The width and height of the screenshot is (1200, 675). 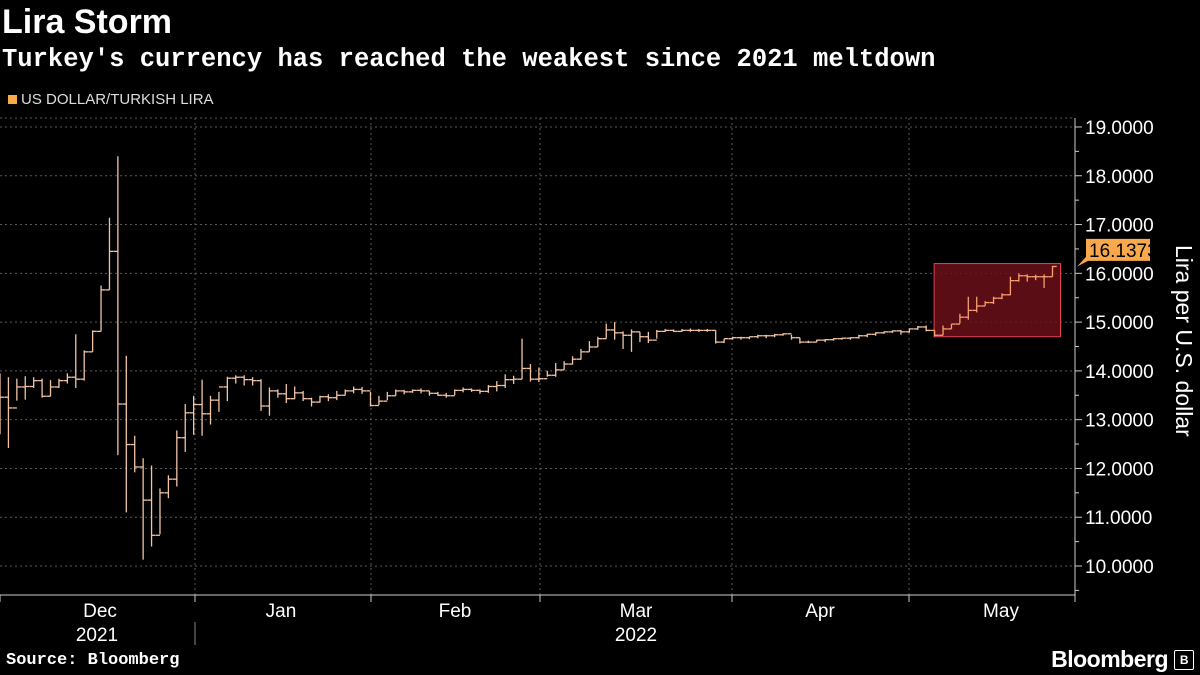 What do you see at coordinates (1119, 177) in the screenshot?
I see `y-tick-label: 18.0000` at bounding box center [1119, 177].